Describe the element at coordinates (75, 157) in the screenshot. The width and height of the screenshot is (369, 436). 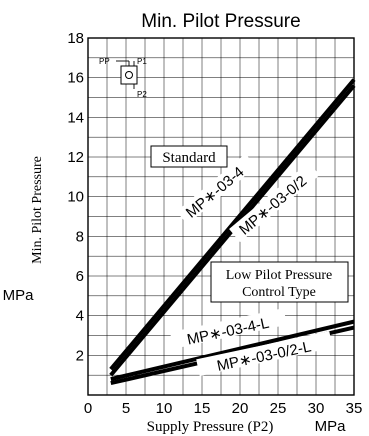
I see `y-tick-label: 12` at that location.